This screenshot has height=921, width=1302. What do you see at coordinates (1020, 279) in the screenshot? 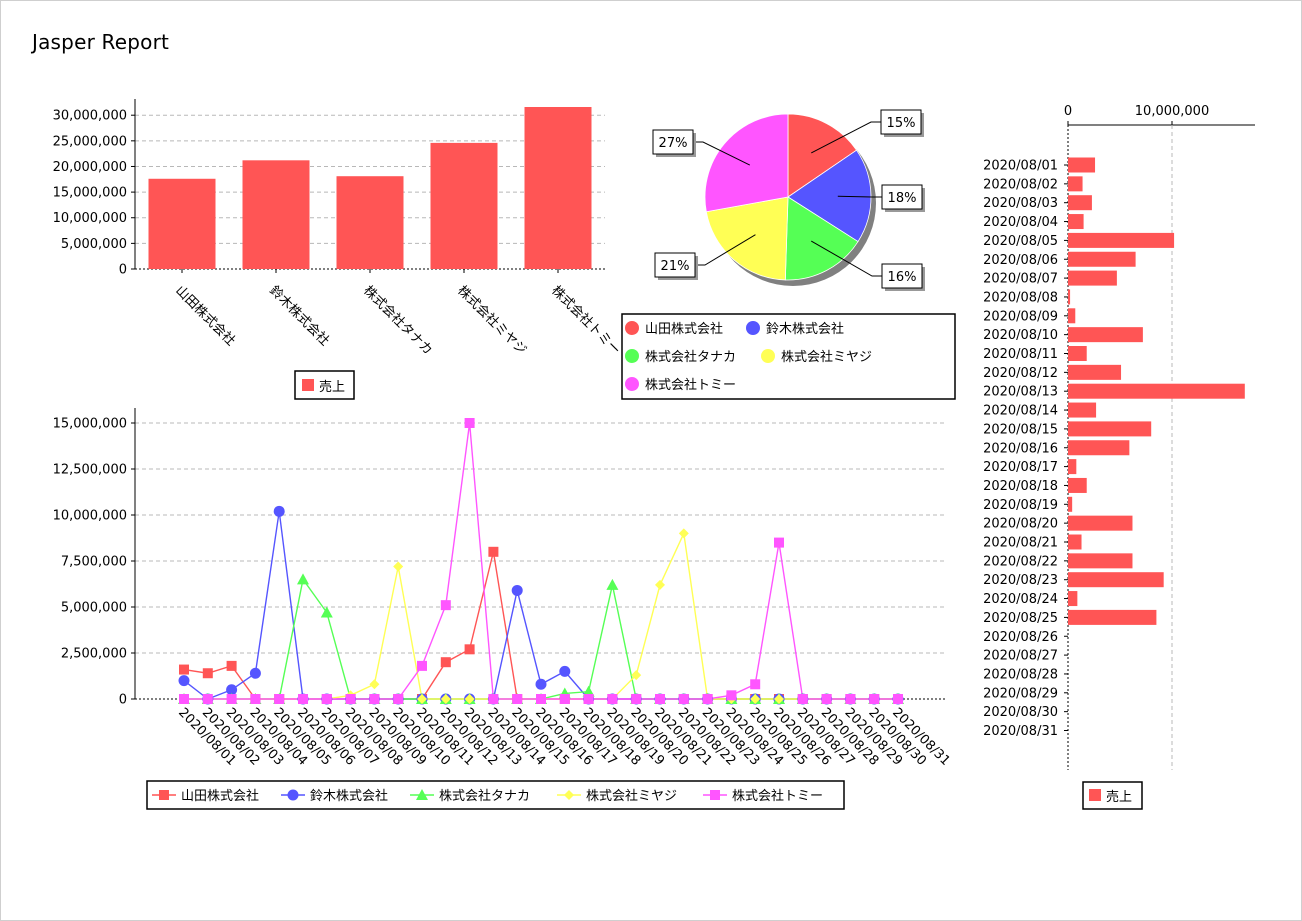
I see `y-tick-label: 2020/08/07` at bounding box center [1020, 279].